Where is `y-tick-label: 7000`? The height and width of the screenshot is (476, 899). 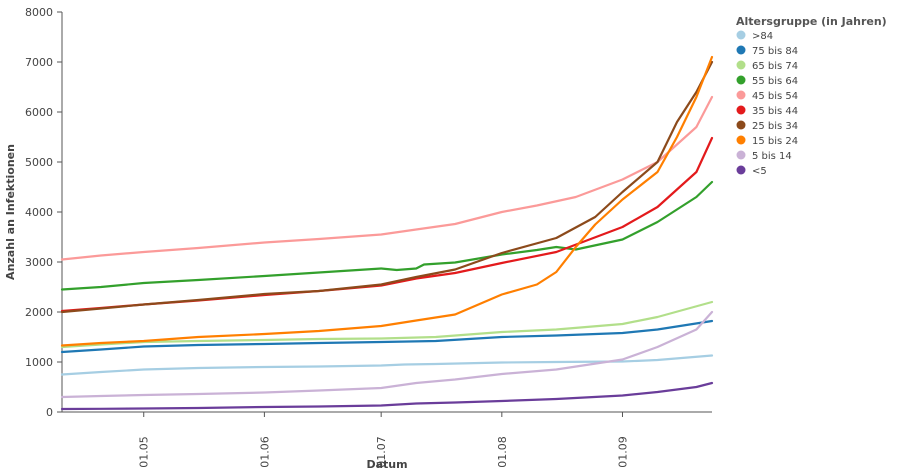
y-tick-label: 7000 is located at coordinates (39, 62).